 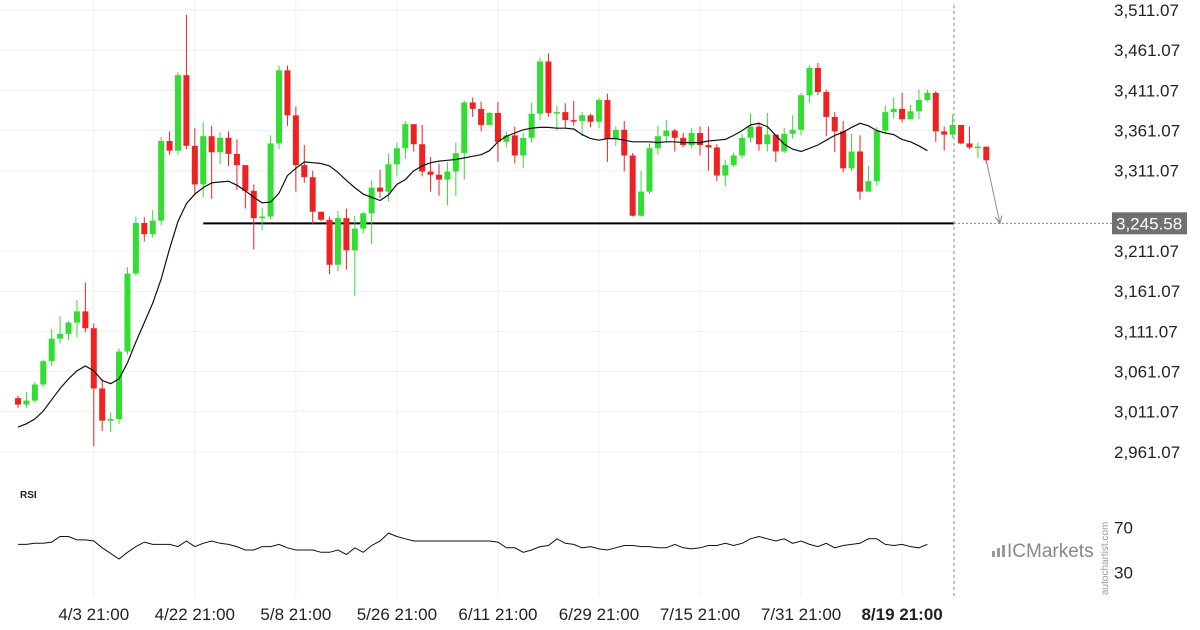 What do you see at coordinates (1146, 331) in the screenshot?
I see `y-tick-label: 3,111.07` at bounding box center [1146, 331].